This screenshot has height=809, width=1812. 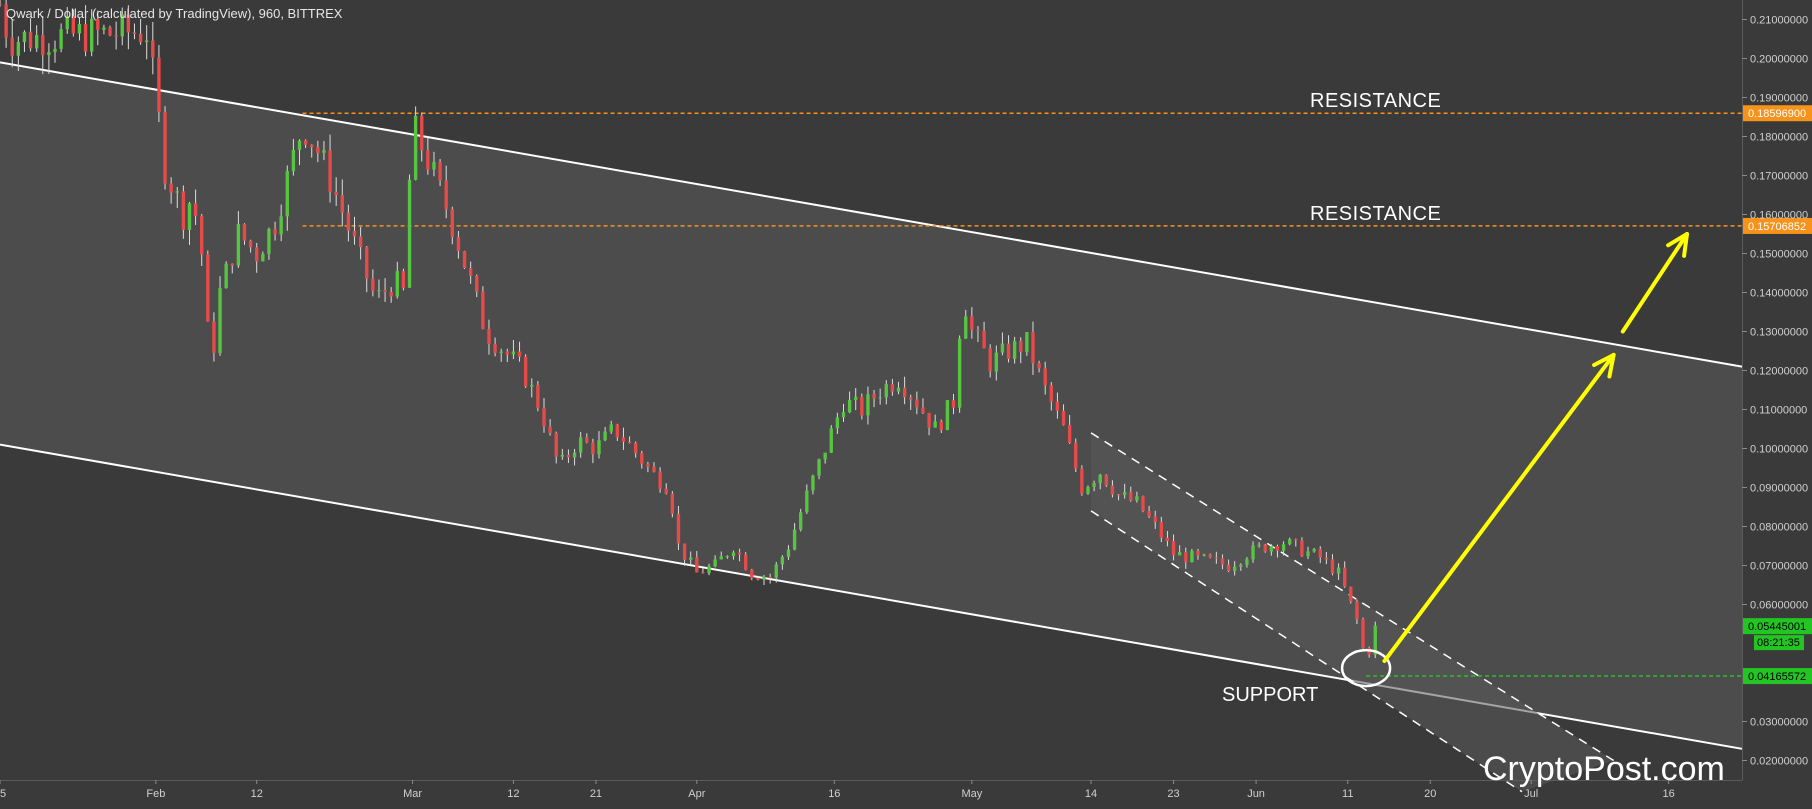 I want to click on time-tick-label: 12, so click(x=257, y=794).